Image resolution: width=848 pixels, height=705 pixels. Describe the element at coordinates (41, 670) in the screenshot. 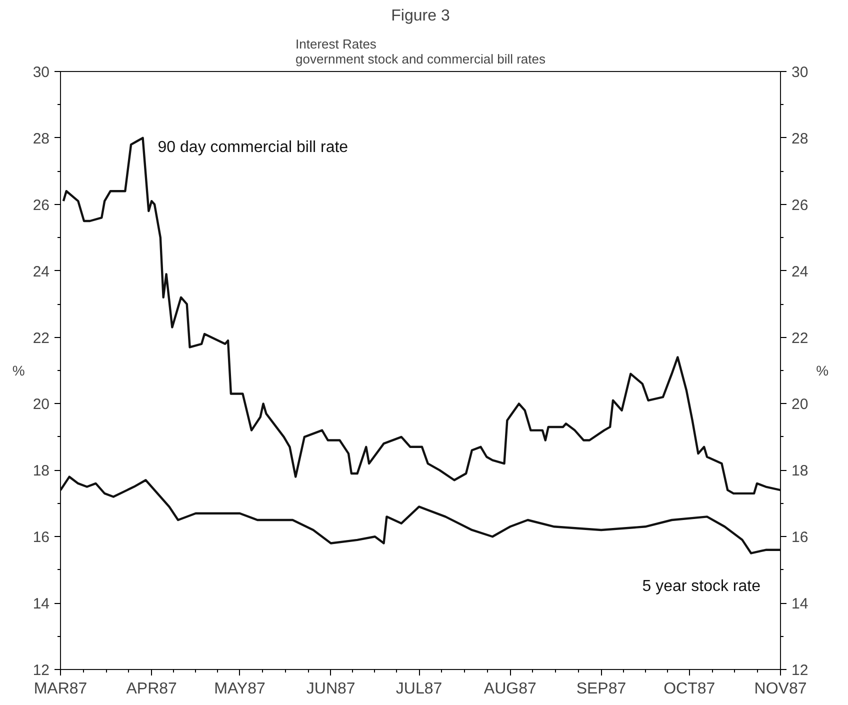

I see `y-tick-label: 12` at that location.